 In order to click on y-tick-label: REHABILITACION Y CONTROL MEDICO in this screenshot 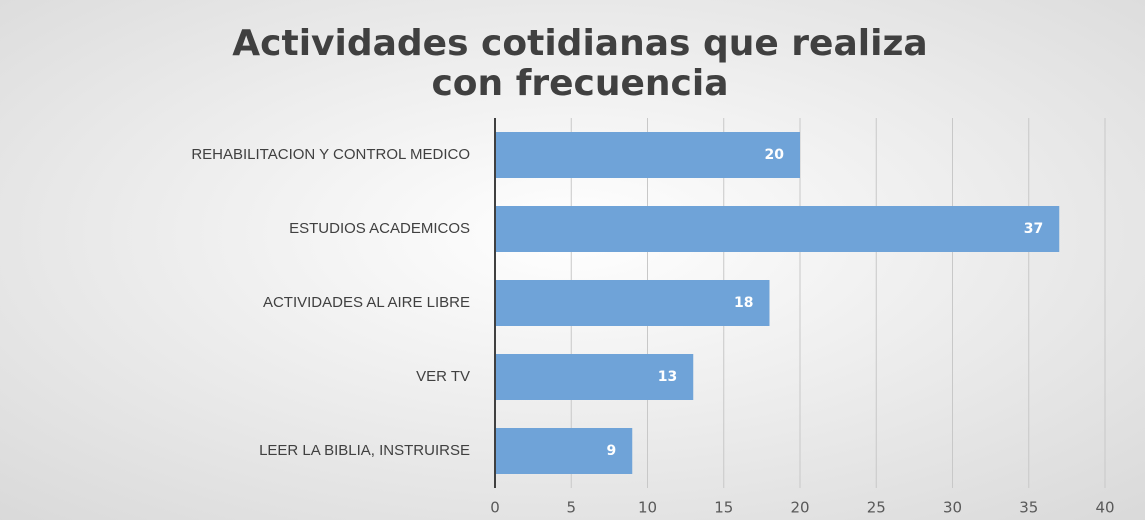, I will do `click(330, 154)`.